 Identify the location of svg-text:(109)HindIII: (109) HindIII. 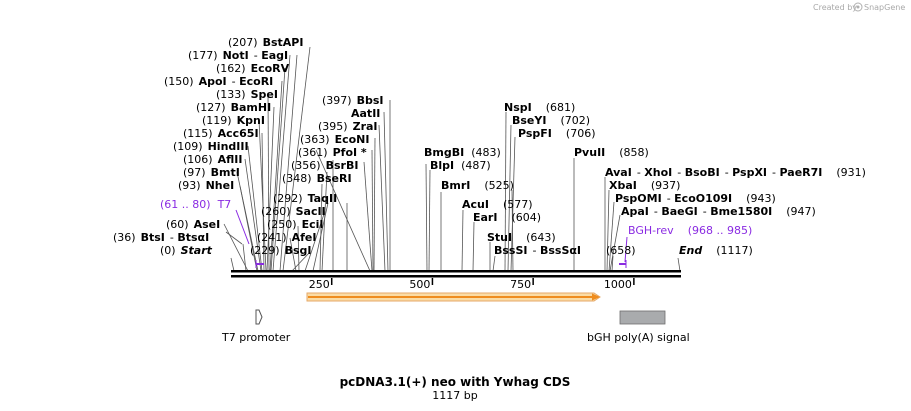
(211, 146).